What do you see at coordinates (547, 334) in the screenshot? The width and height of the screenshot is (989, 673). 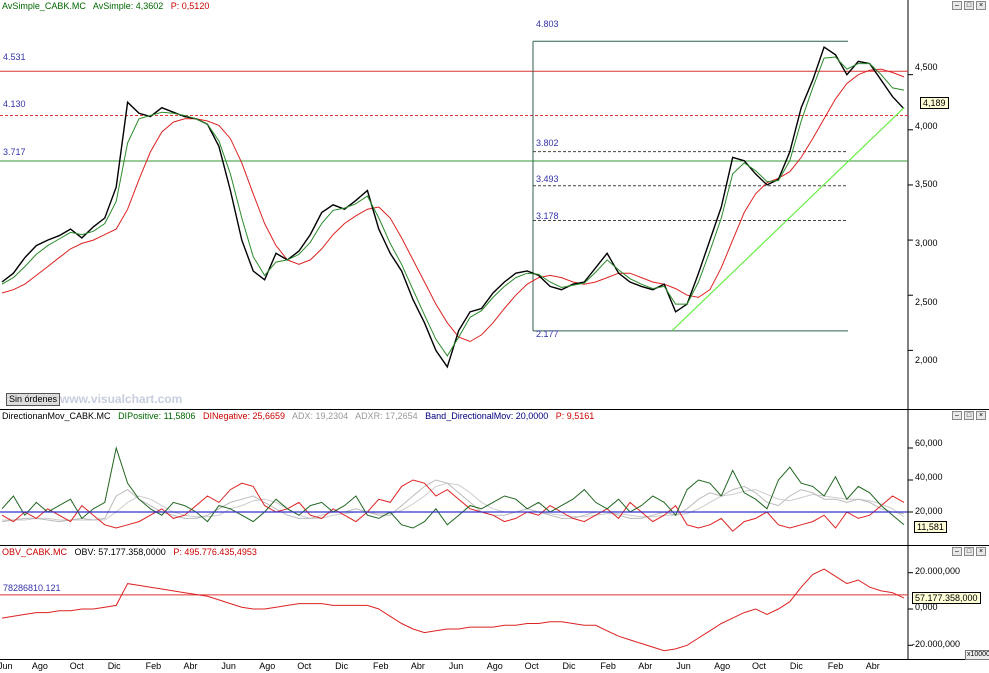 I see `fib-low-label: 2.177` at bounding box center [547, 334].